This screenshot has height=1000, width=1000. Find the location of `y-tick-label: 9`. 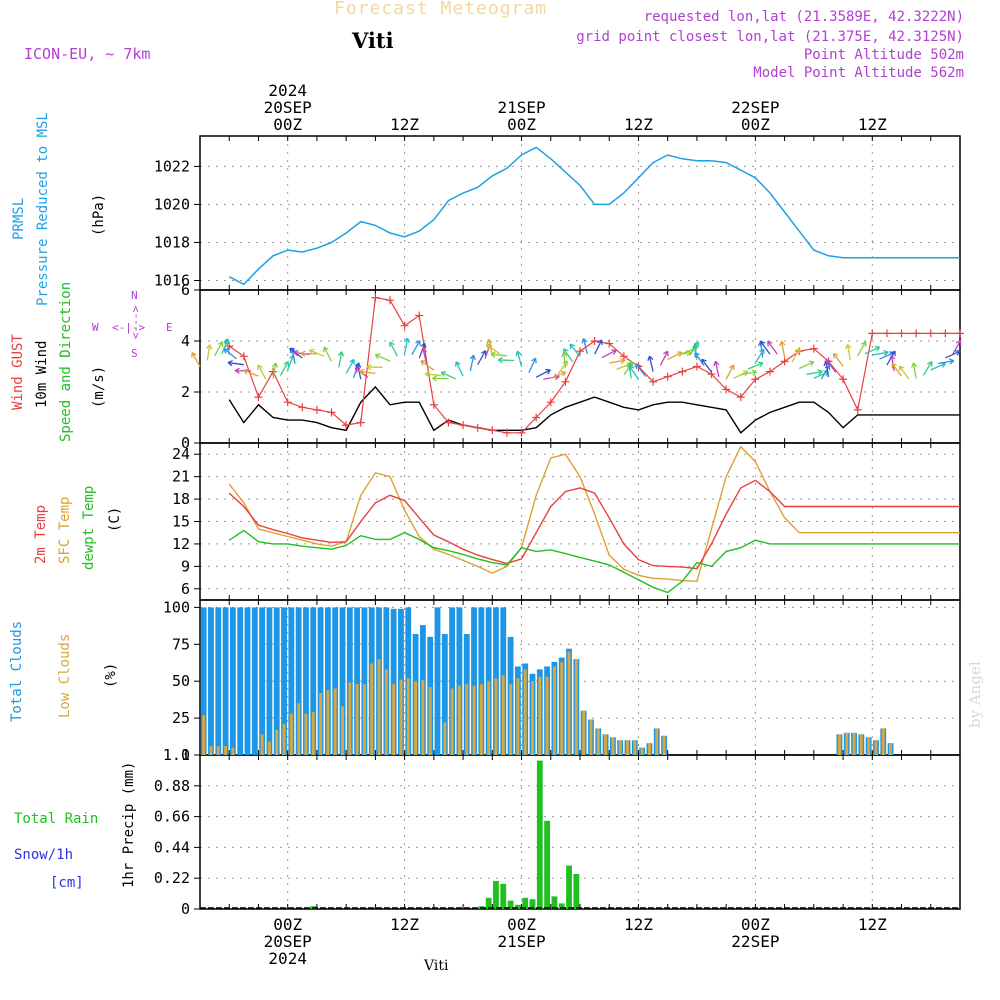

y-tick-label: 9 is located at coordinates (185, 566).